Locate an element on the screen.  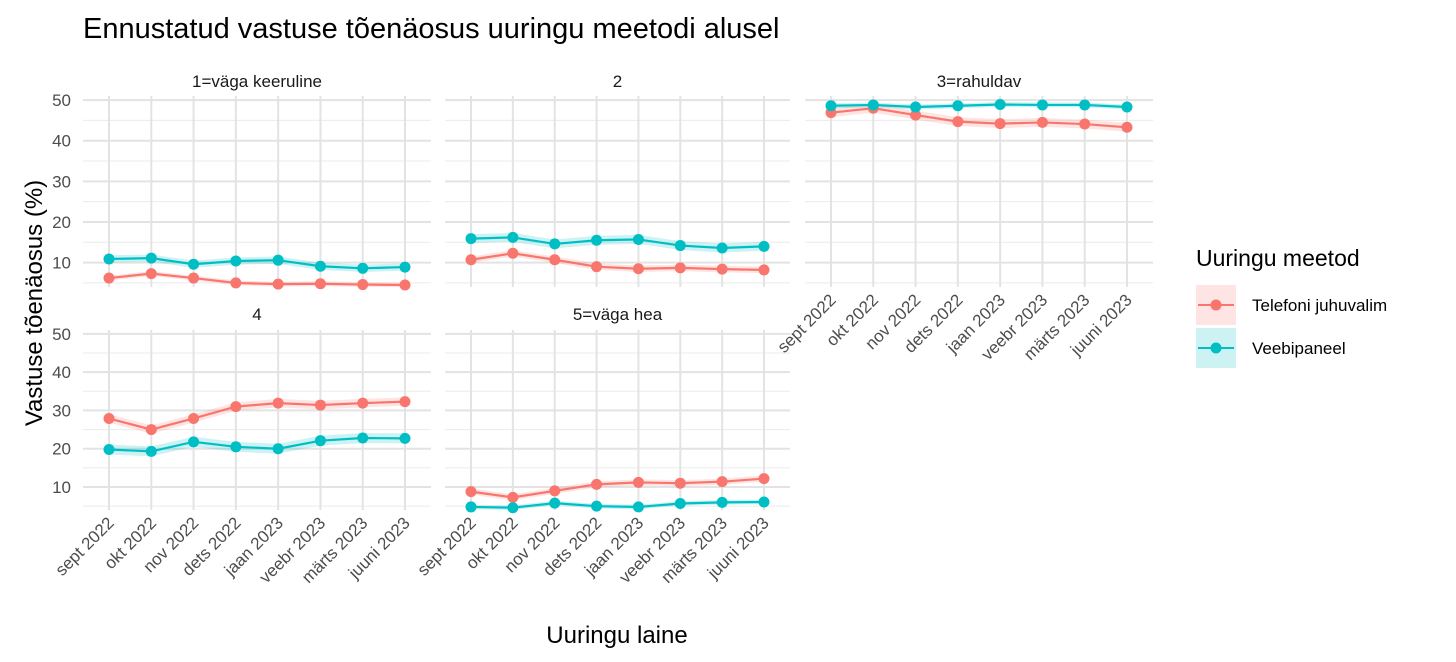
x-axis-title: Uuringu laine is located at coordinates (616, 635).